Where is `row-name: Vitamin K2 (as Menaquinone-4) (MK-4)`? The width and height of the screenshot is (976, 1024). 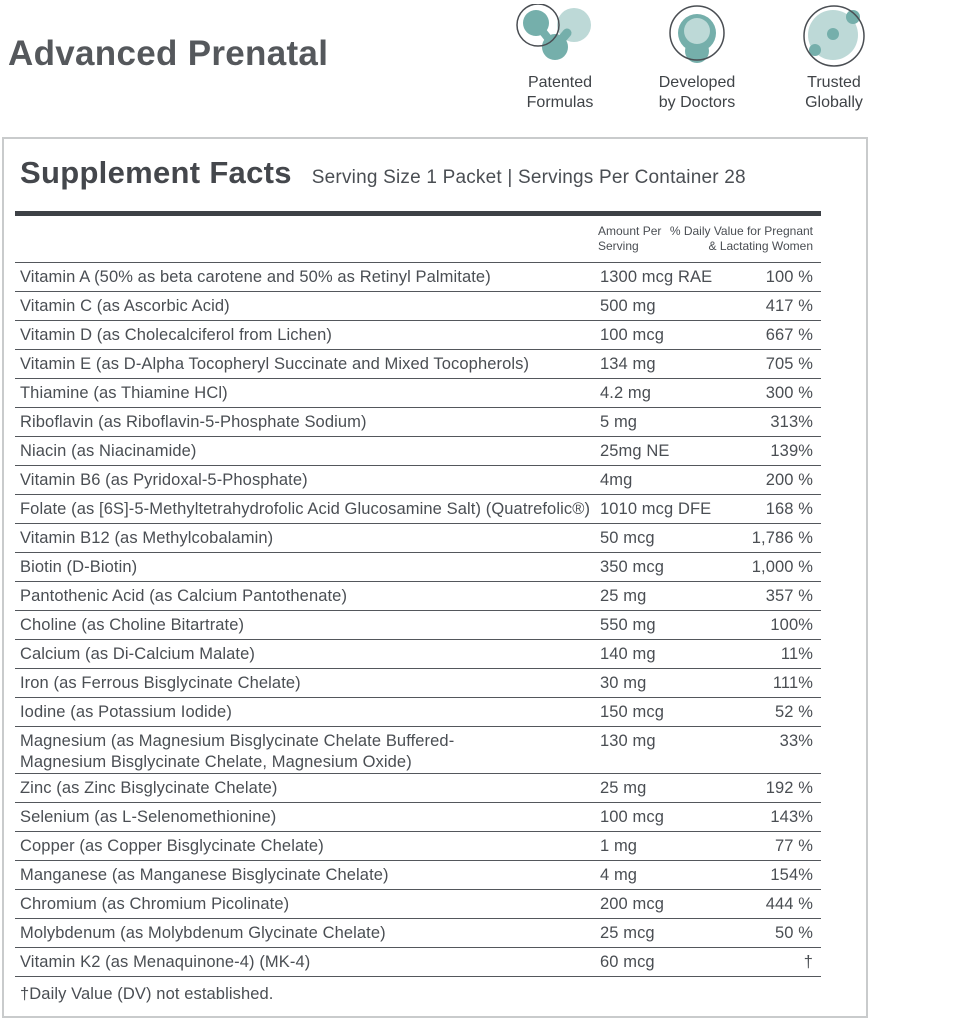
row-name: Vitamin K2 (as Menaquinone-4) (MK-4) is located at coordinates (165, 962).